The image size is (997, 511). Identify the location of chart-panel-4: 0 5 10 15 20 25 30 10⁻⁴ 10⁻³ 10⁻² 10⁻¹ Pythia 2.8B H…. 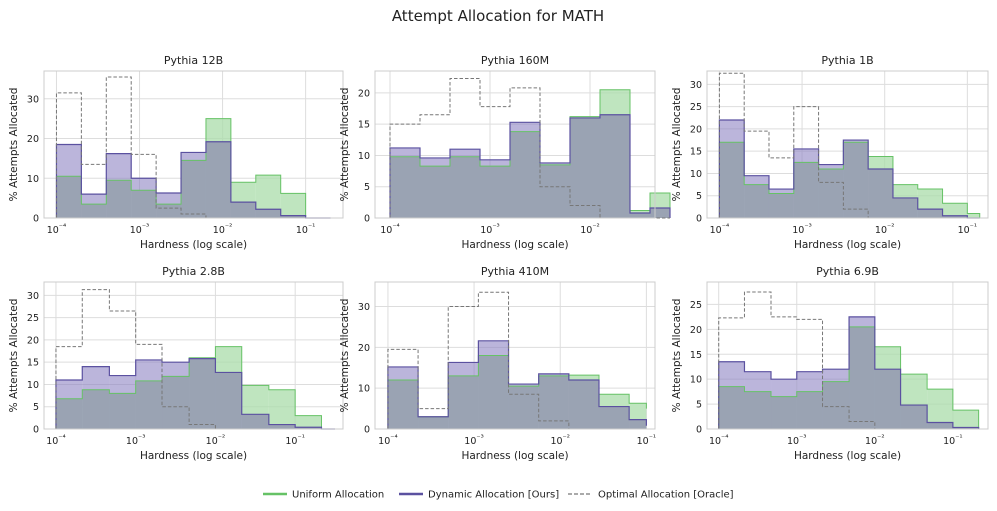
(176, 363).